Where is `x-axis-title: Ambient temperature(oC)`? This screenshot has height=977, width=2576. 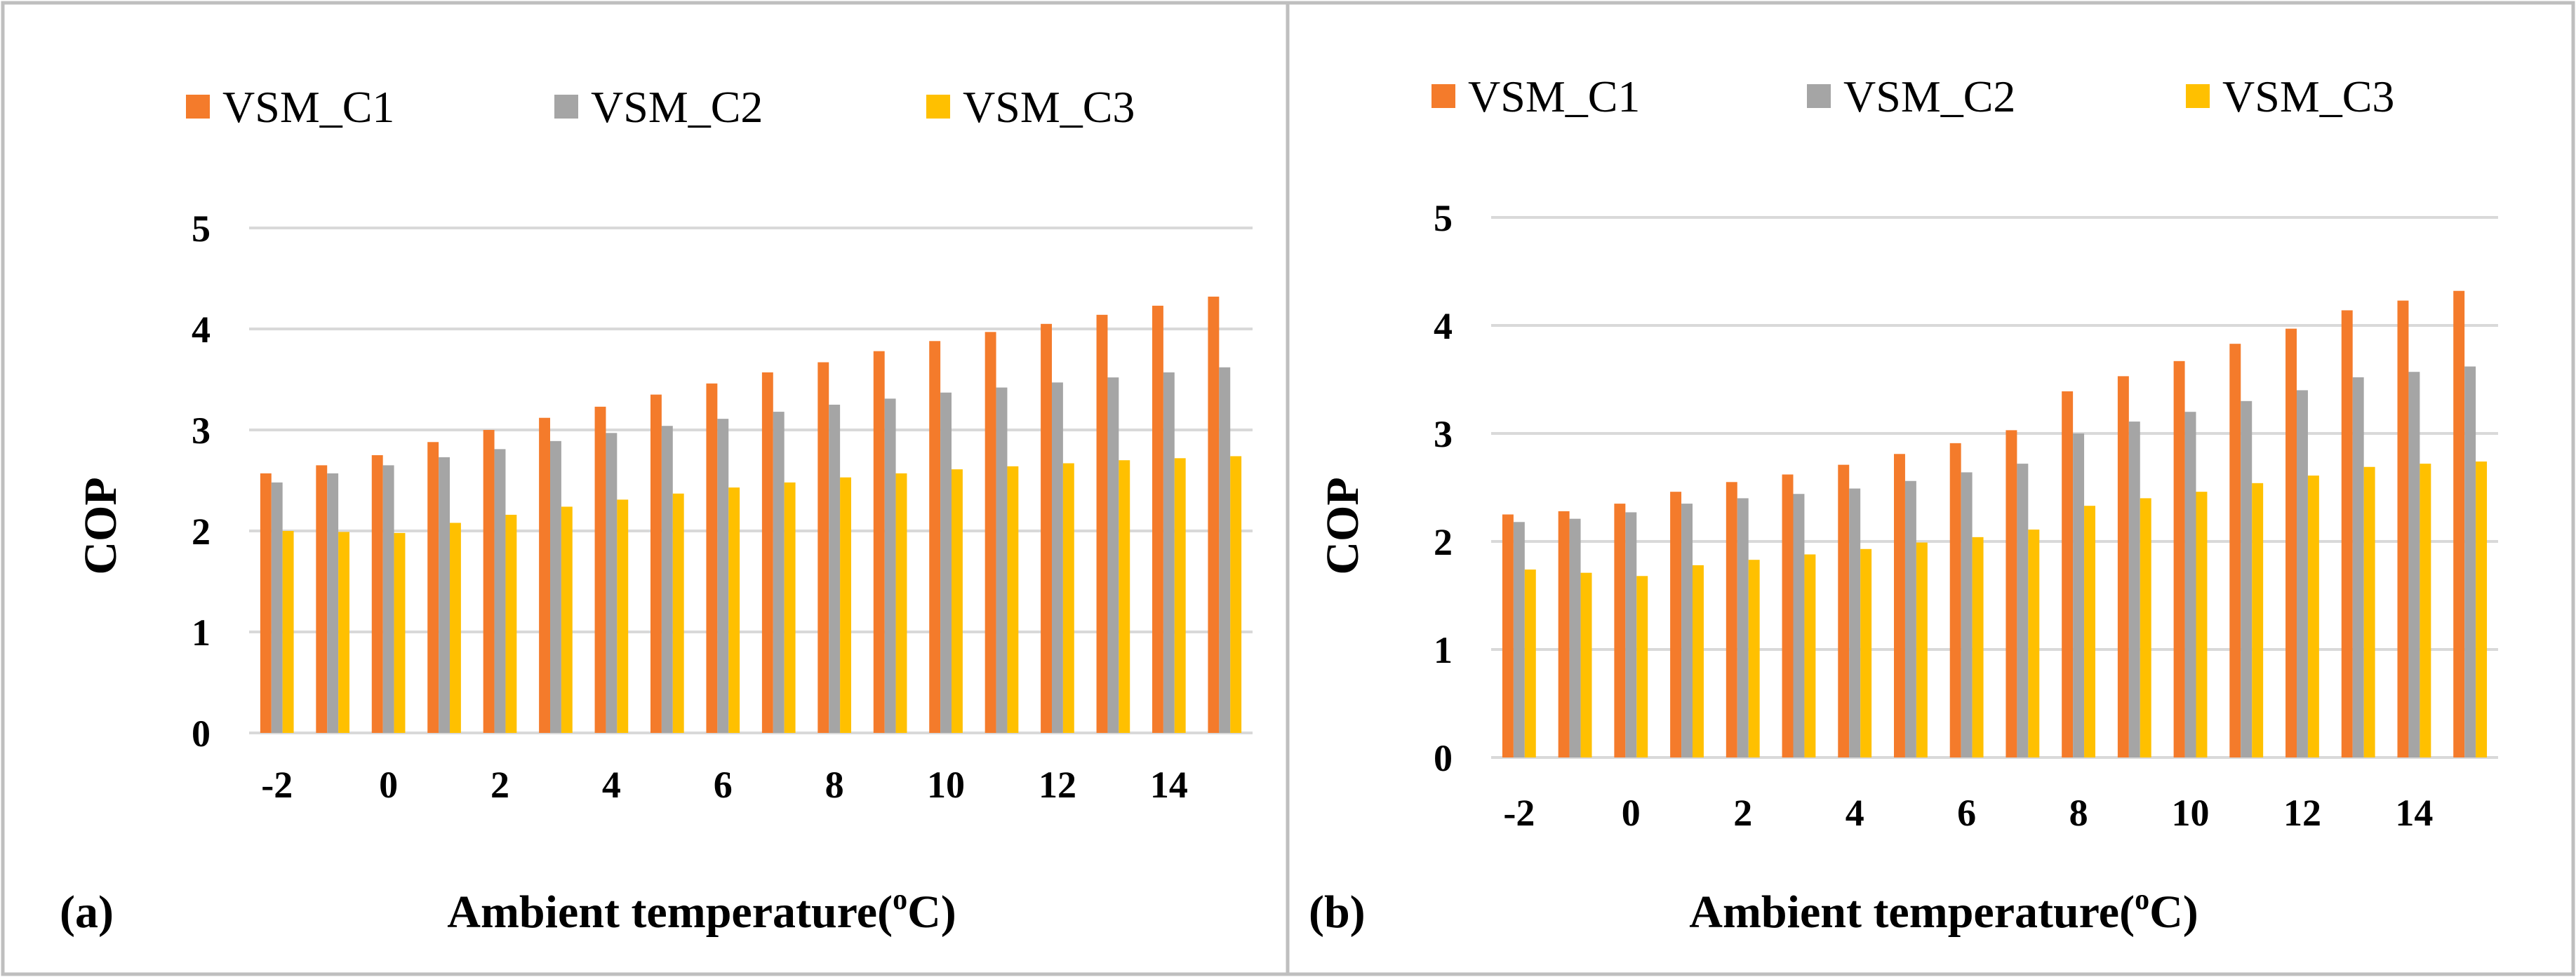 x-axis-title: Ambient temperature(oC) is located at coordinates (1943, 911).